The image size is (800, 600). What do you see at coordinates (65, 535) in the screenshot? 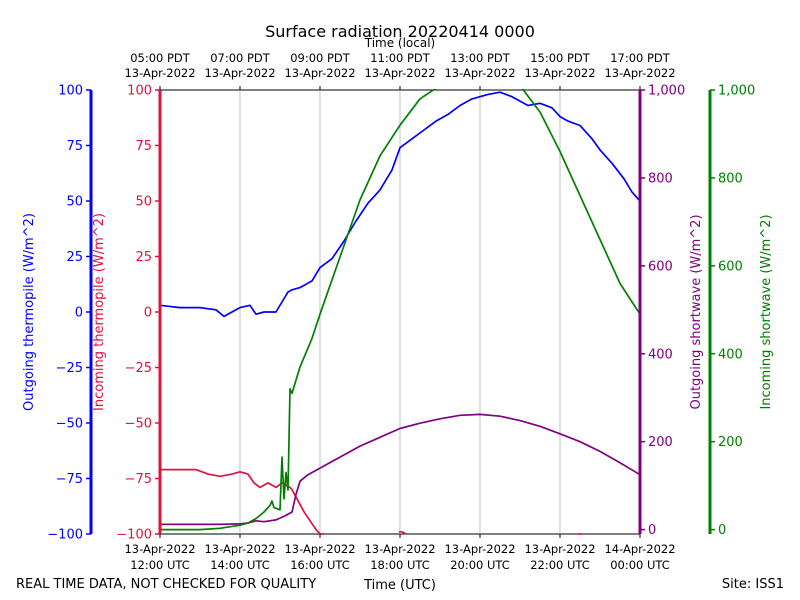
I see `out_thermo-tick-label: −100` at bounding box center [65, 535].